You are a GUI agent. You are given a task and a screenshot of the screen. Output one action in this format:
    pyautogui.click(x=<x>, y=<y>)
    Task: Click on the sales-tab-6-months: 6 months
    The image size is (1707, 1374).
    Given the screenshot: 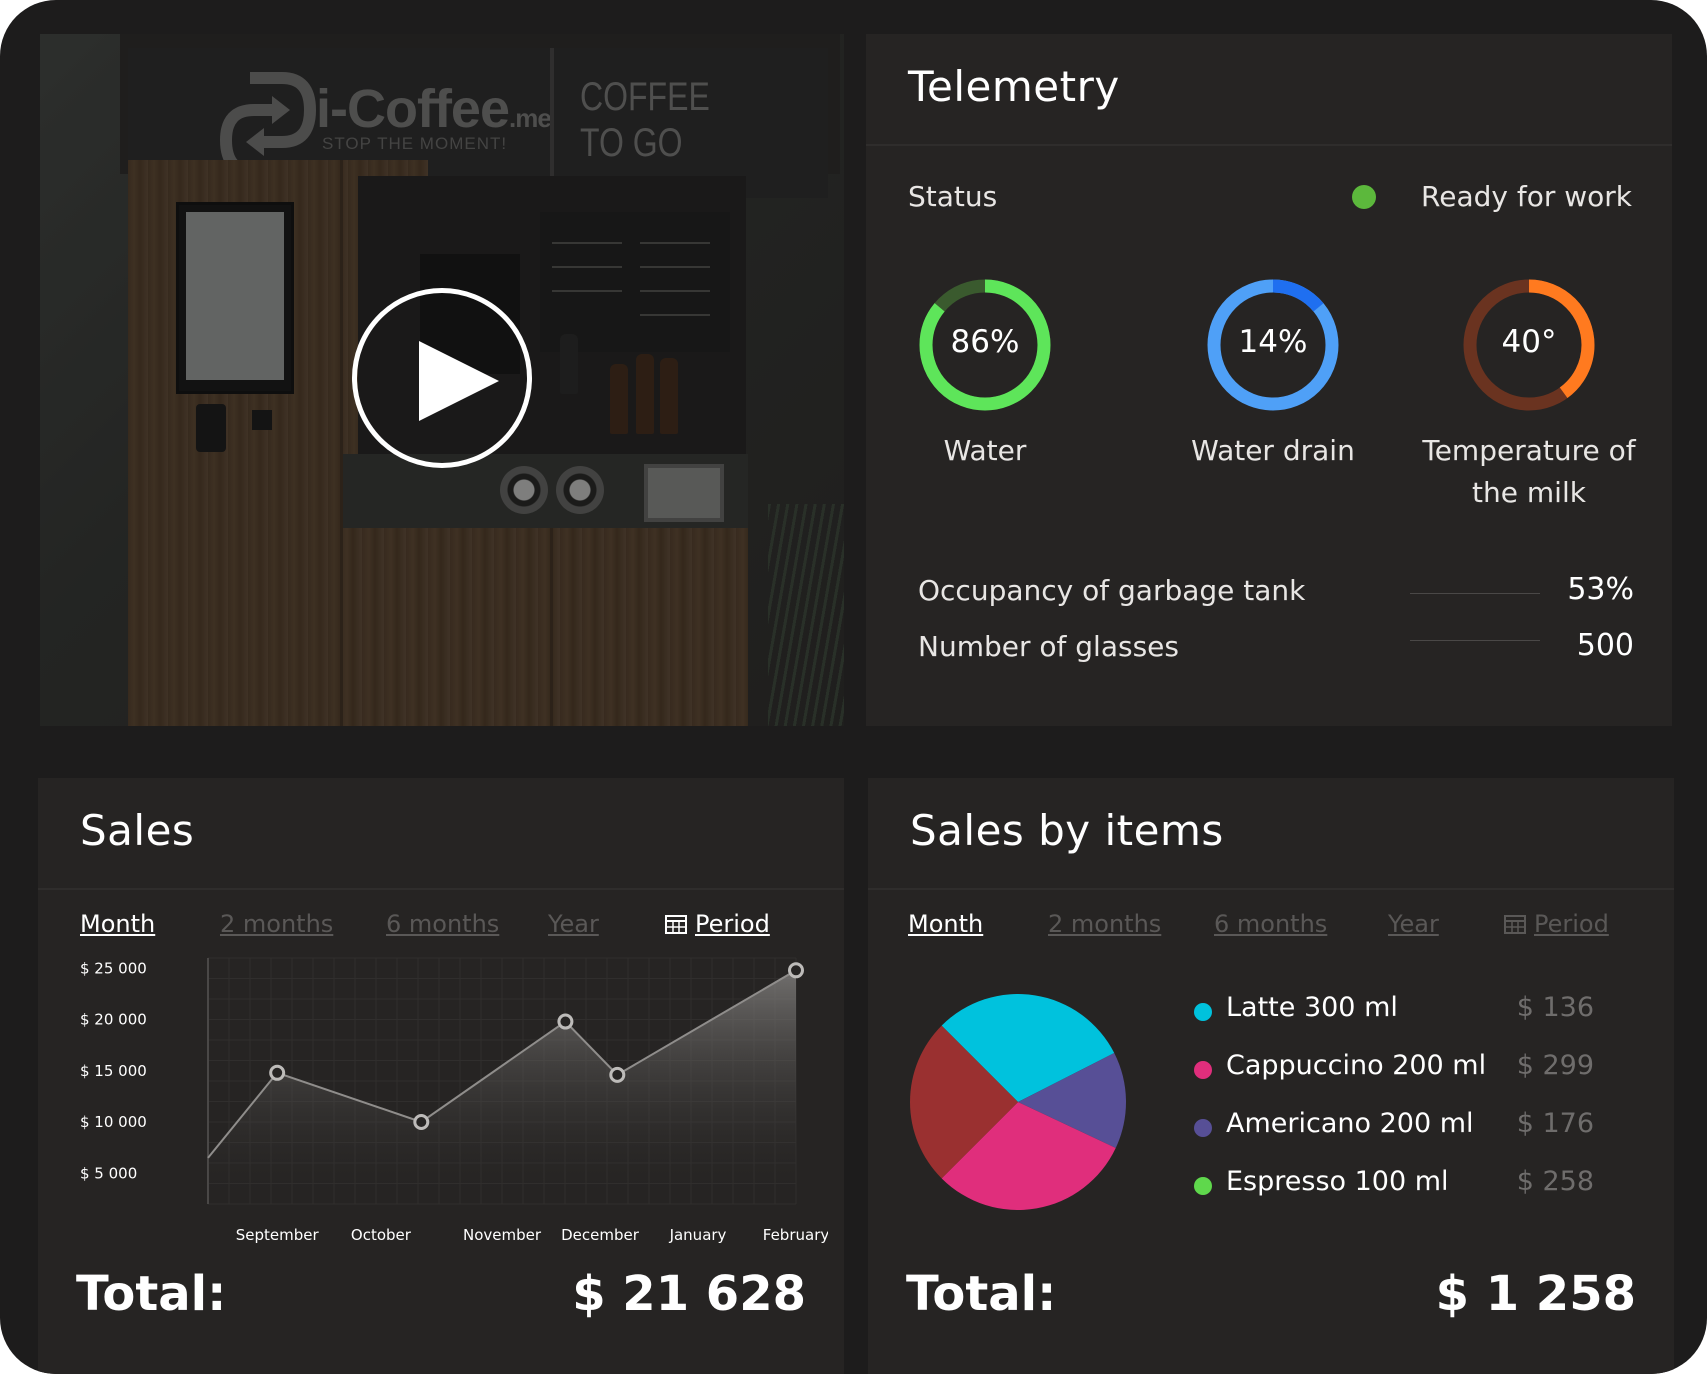 What is the action you would take?
    pyautogui.click(x=443, y=924)
    